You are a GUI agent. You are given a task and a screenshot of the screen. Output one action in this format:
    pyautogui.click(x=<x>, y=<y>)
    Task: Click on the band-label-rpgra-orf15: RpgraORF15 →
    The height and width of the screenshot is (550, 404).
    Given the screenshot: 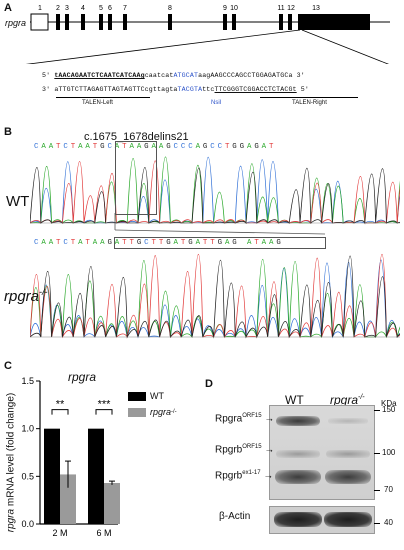 What is the action you would take?
    pyautogui.click(x=245, y=419)
    